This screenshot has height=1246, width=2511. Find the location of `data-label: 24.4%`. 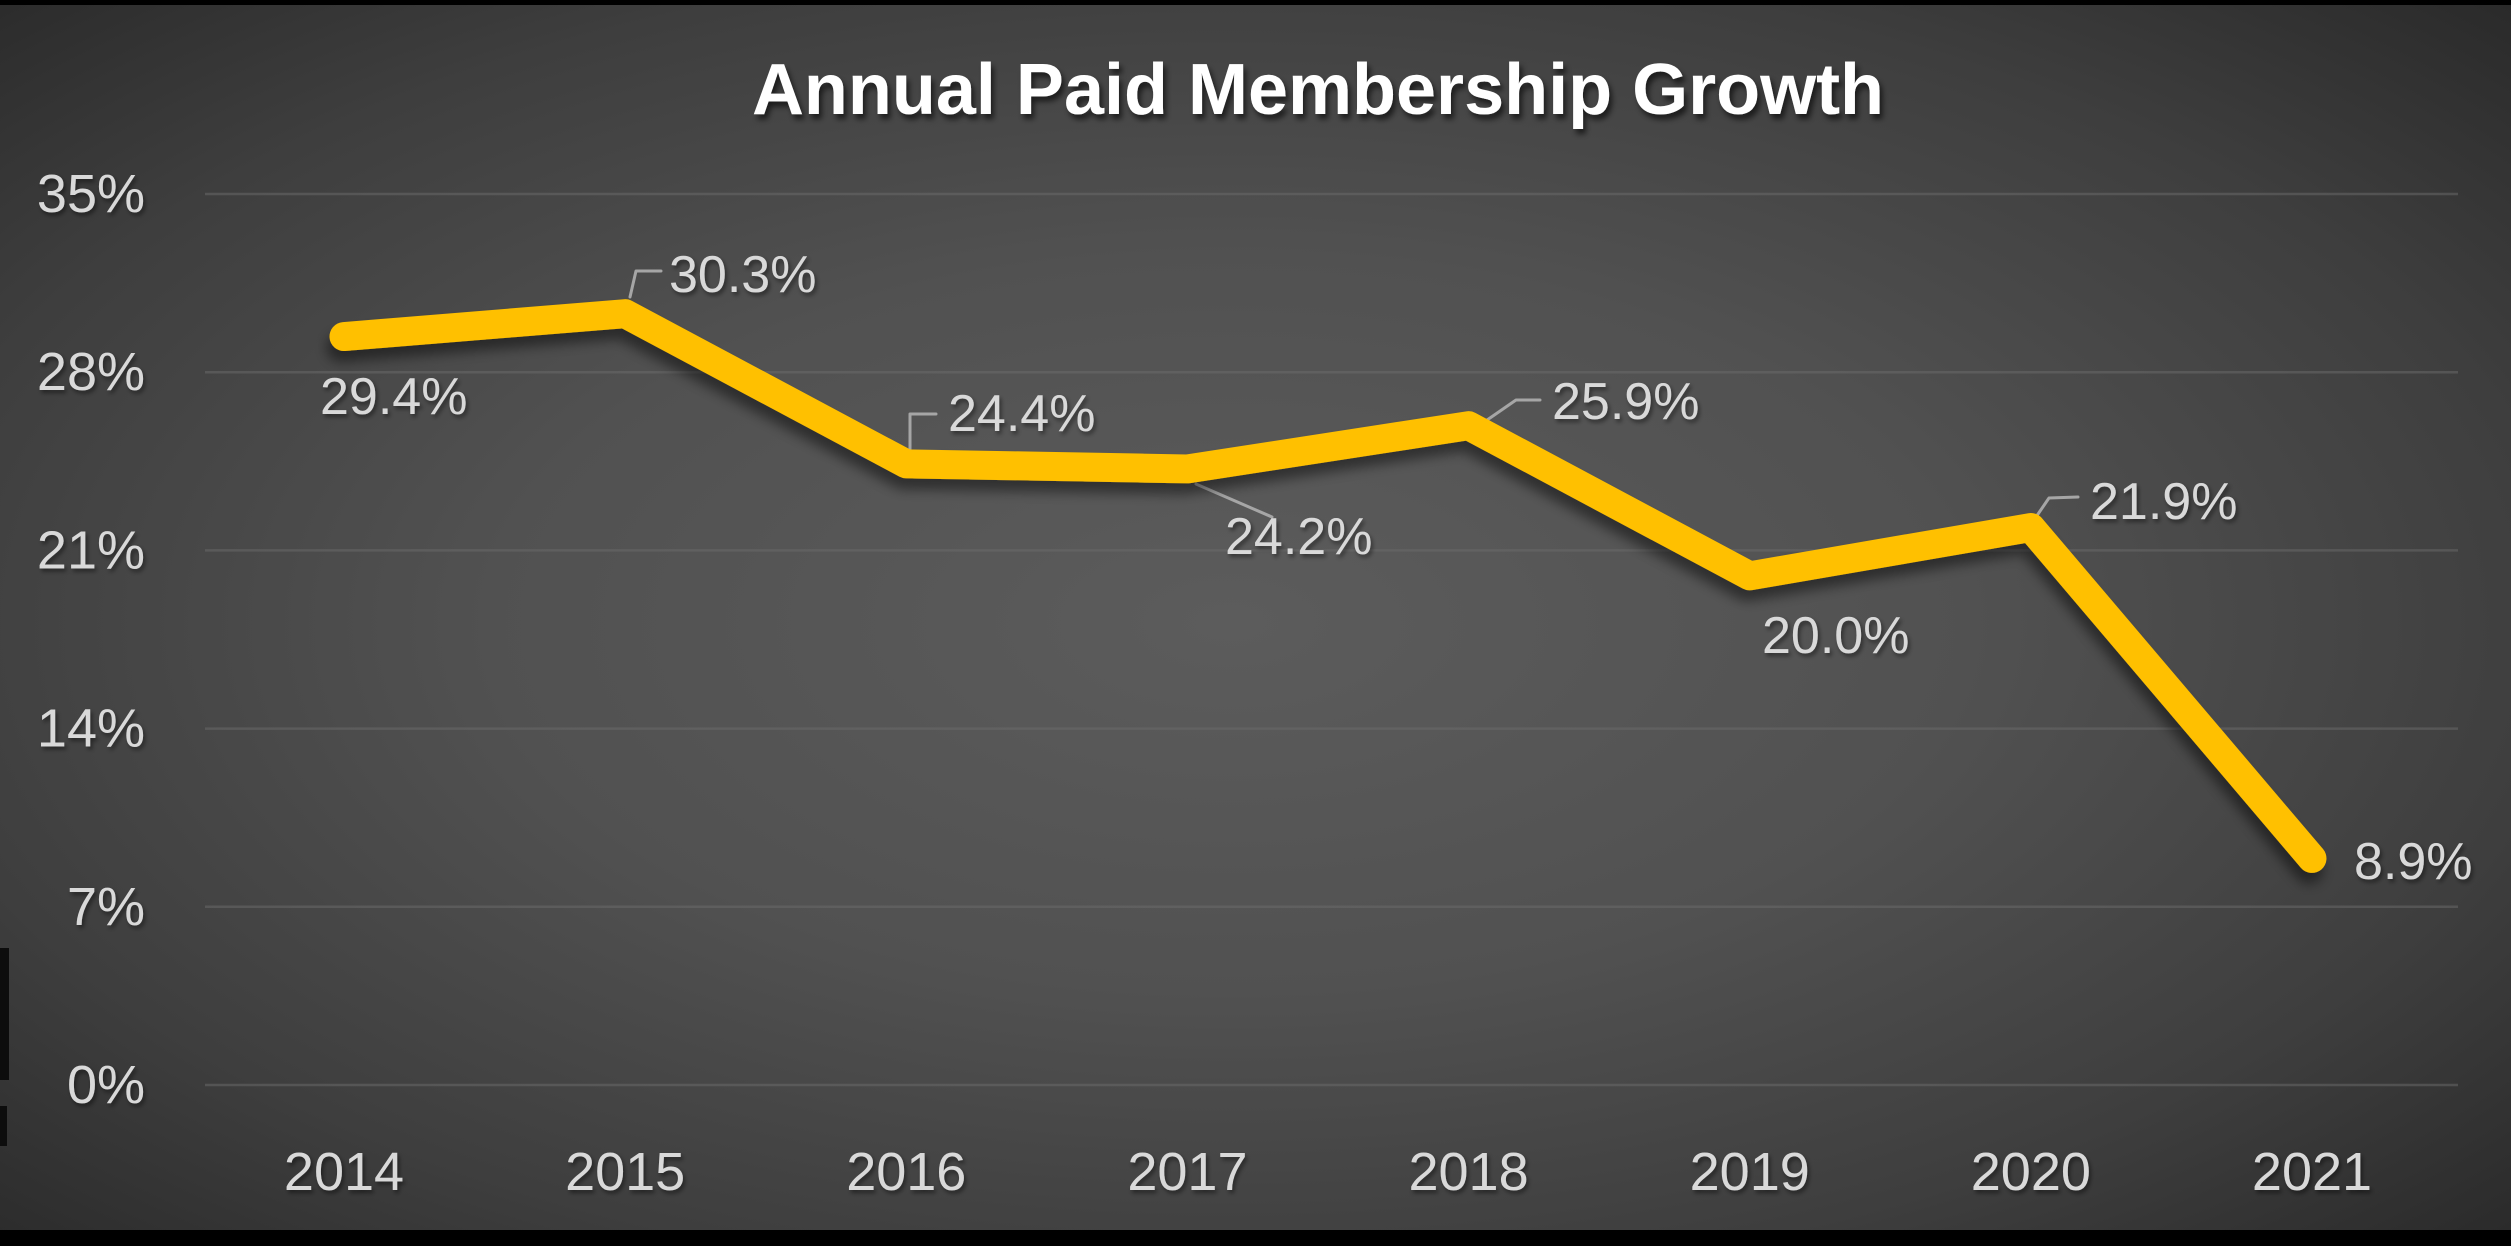

data-label: 24.4% is located at coordinates (1021, 414).